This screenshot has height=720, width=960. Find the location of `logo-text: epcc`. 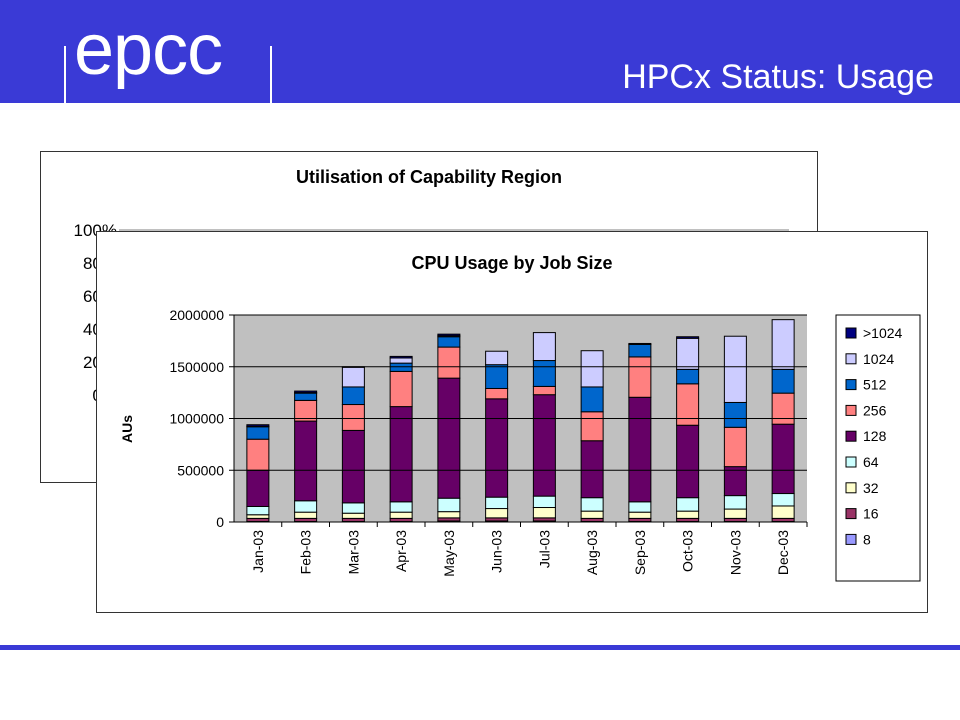

logo-text: epcc is located at coordinates (148, 50).